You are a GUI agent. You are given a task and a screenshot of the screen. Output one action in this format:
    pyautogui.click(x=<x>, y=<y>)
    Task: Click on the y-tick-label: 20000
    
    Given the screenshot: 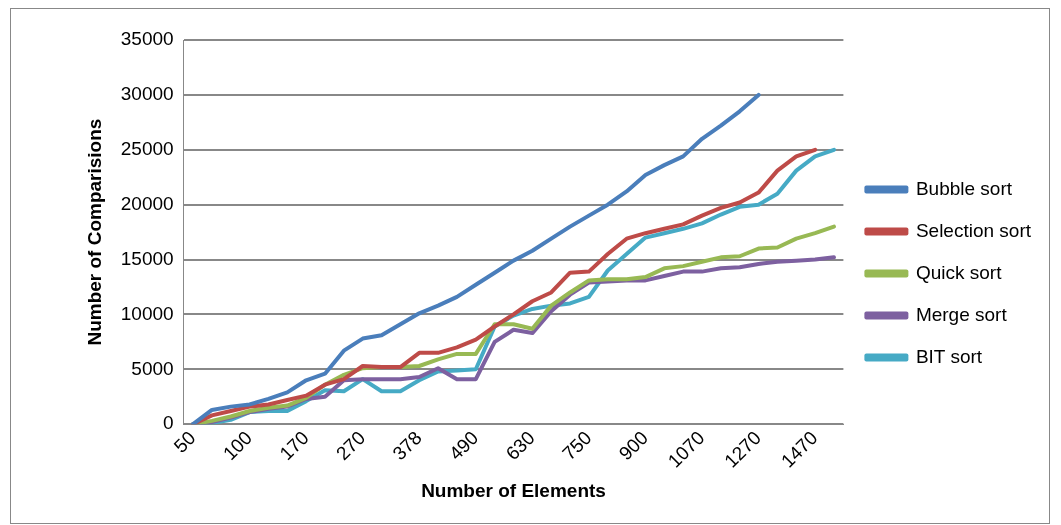 What is the action you would take?
    pyautogui.click(x=147, y=203)
    